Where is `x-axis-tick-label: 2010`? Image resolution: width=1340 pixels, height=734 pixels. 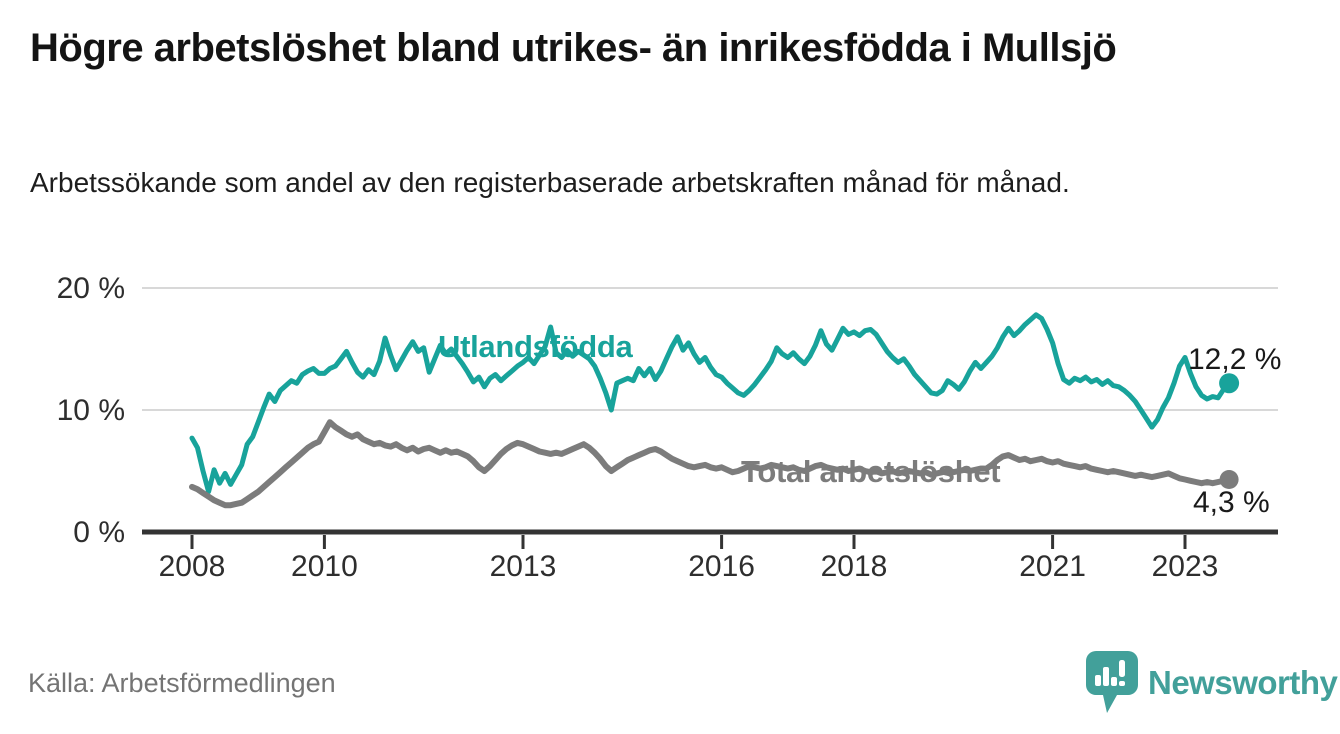 x-axis-tick-label: 2010 is located at coordinates (324, 566).